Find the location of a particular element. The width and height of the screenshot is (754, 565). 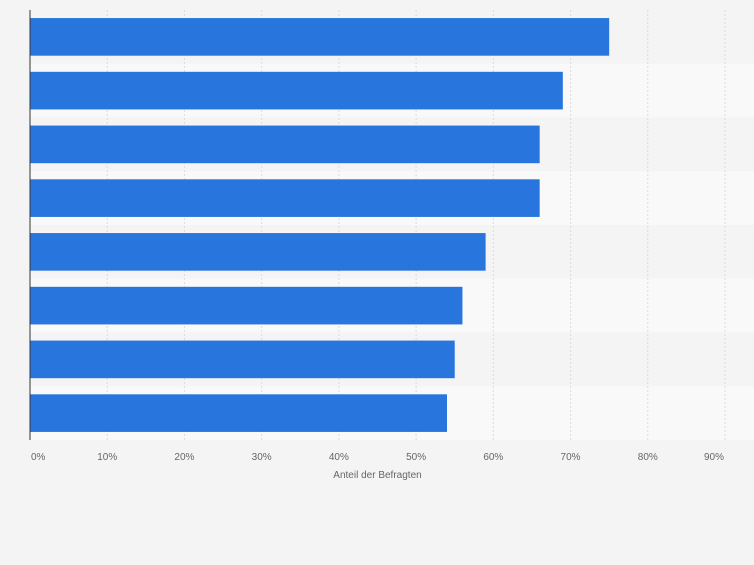

x-tick-label: 80% is located at coordinates (648, 457).